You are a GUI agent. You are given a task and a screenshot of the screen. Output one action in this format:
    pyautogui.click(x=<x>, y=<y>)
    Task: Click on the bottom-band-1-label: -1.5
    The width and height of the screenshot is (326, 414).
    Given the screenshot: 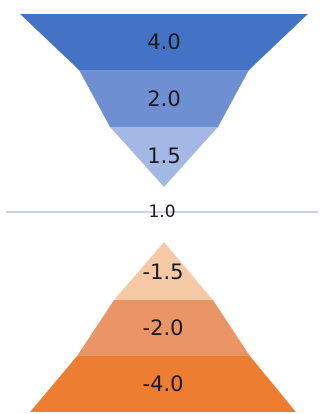 What is the action you would take?
    pyautogui.click(x=163, y=272)
    